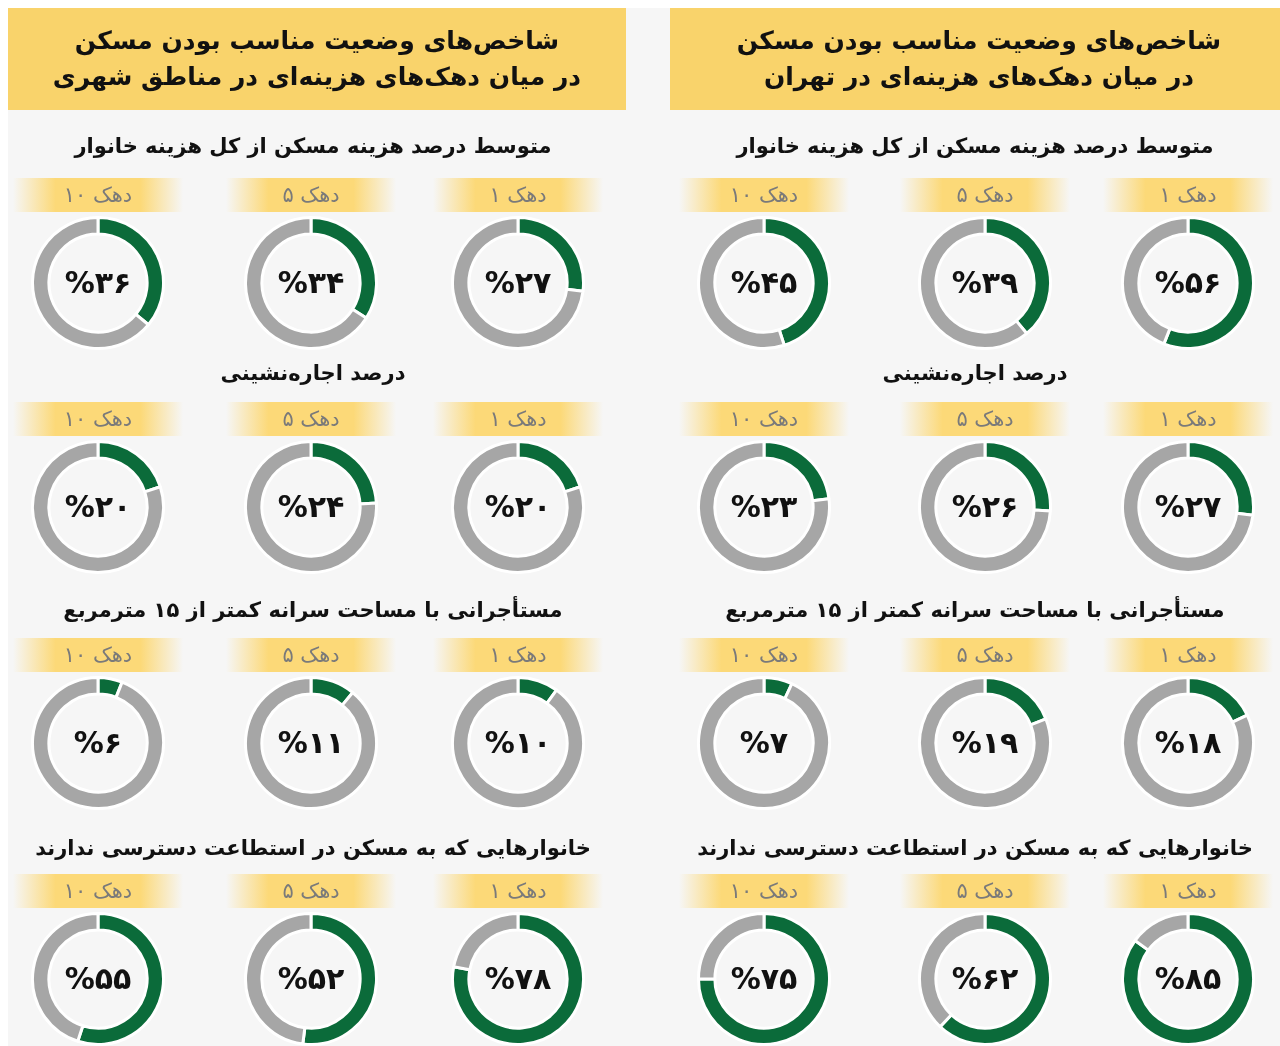 The image size is (1280, 1046). I want to click on data-label: %۷۸, so click(518, 978).